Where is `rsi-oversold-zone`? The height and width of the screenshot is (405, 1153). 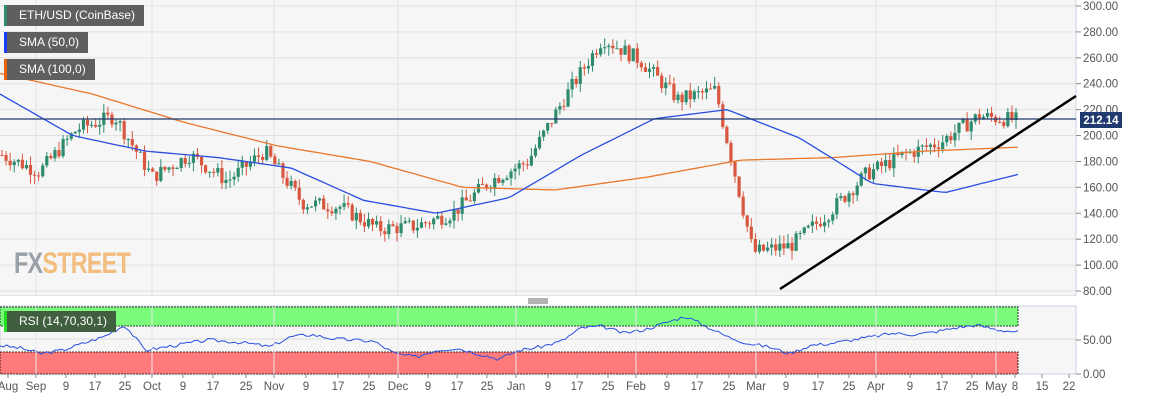 rsi-oversold-zone is located at coordinates (509, 363).